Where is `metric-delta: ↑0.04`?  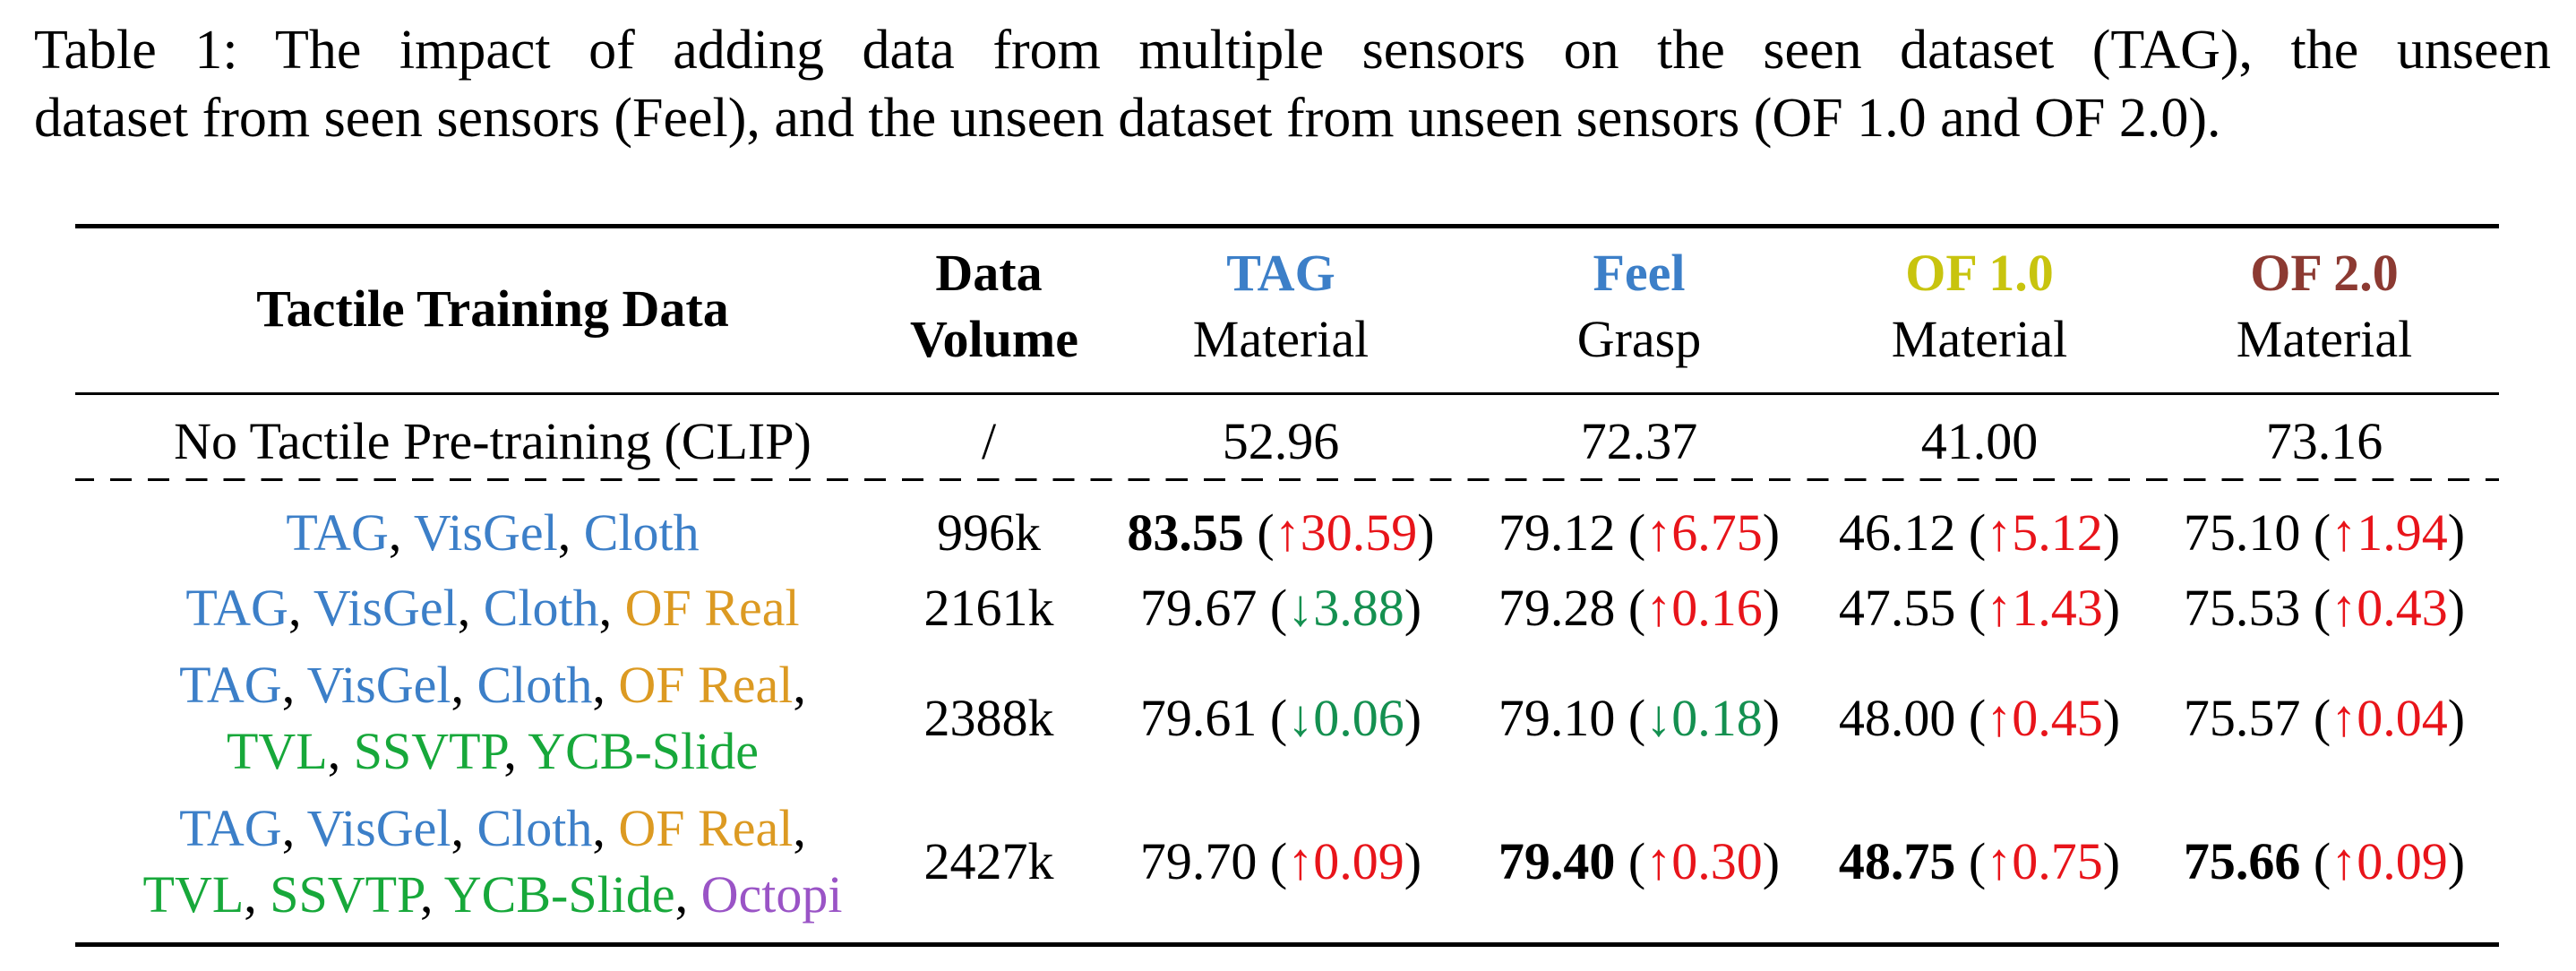 metric-delta: ↑0.04 is located at coordinates (2389, 718).